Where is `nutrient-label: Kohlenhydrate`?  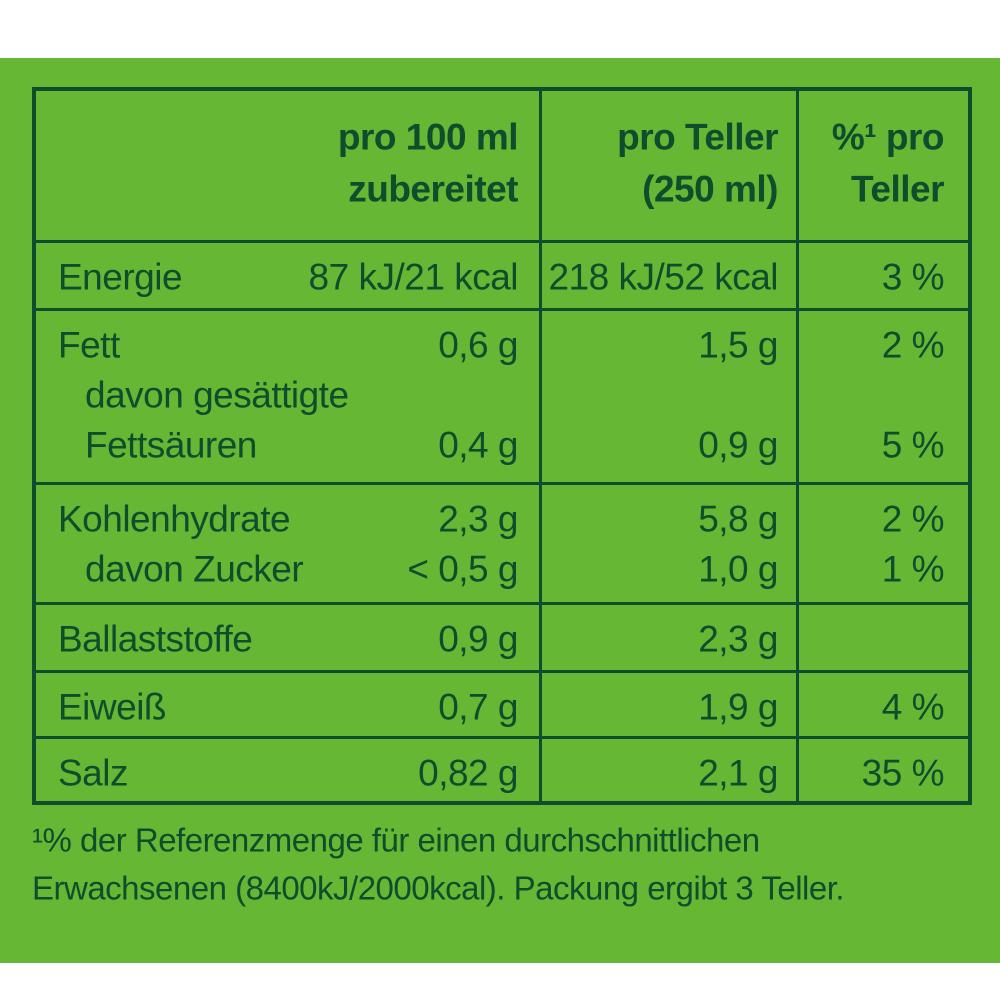
nutrient-label: Kohlenhydrate is located at coordinates (174, 519).